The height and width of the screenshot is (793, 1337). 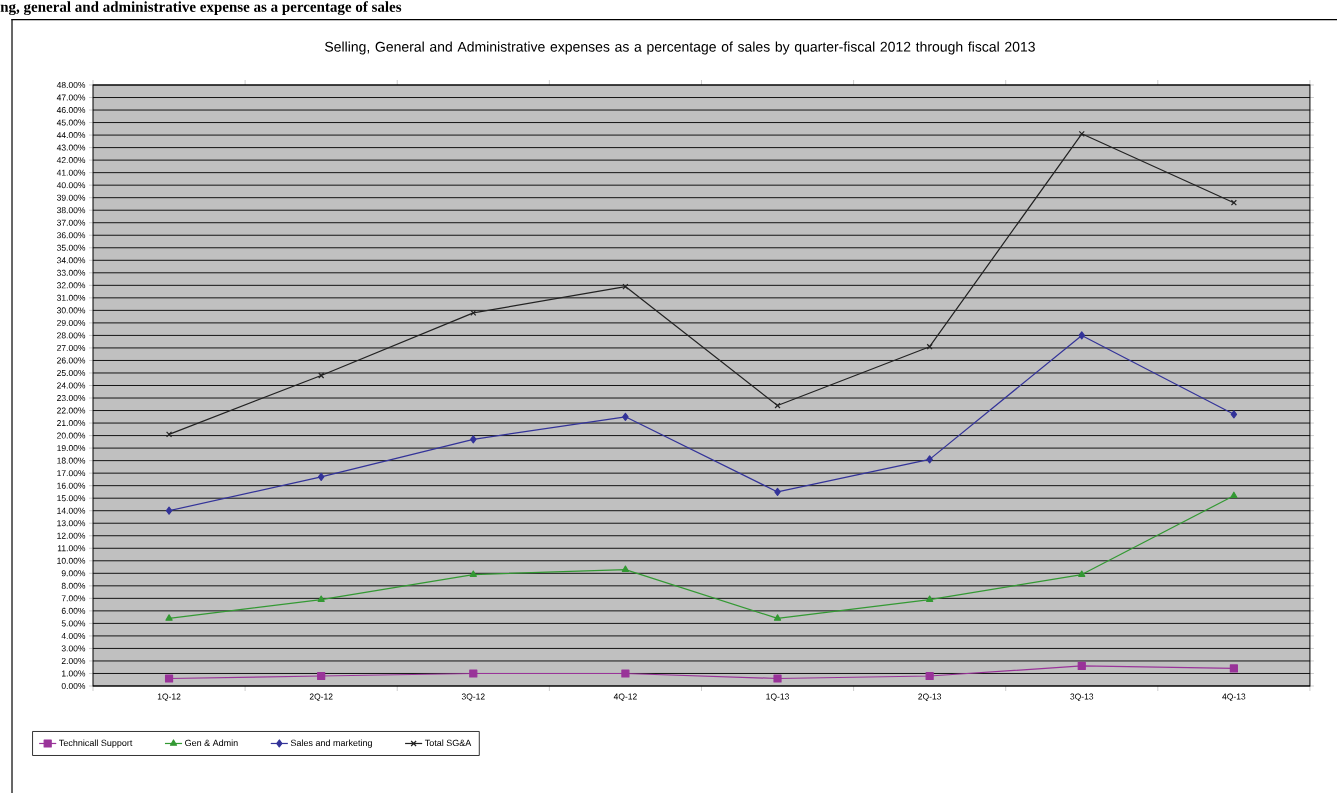 I want to click on y-tick-label: 9.00%, so click(x=73, y=573).